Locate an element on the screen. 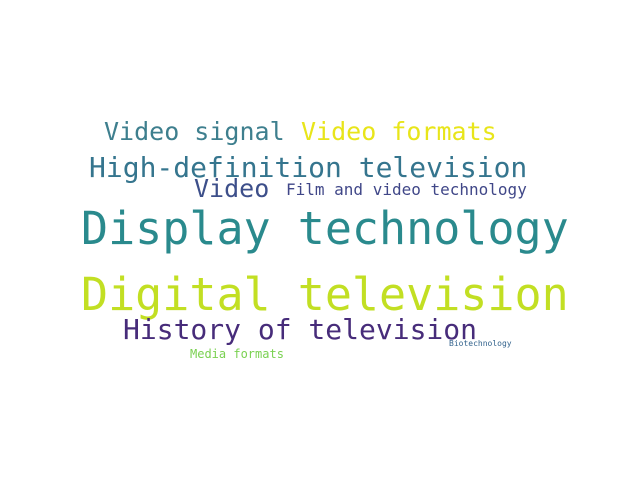  word-display-technology: Display technology is located at coordinates (325, 228).